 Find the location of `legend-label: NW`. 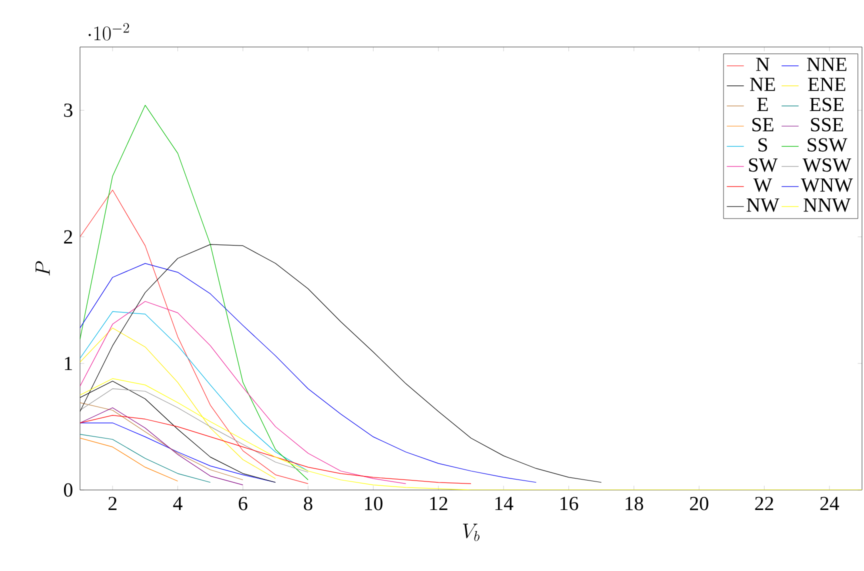

legend-label: NW is located at coordinates (763, 205).